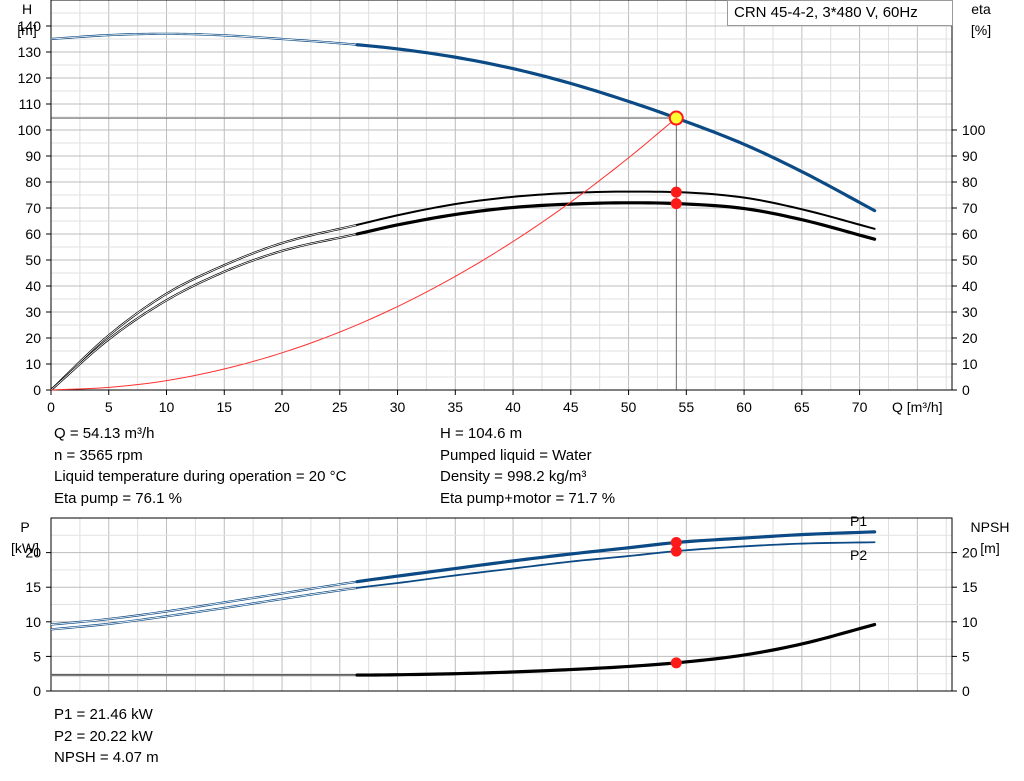  What do you see at coordinates (167, 407) in the screenshot?
I see `x-tick-label: 10` at bounding box center [167, 407].